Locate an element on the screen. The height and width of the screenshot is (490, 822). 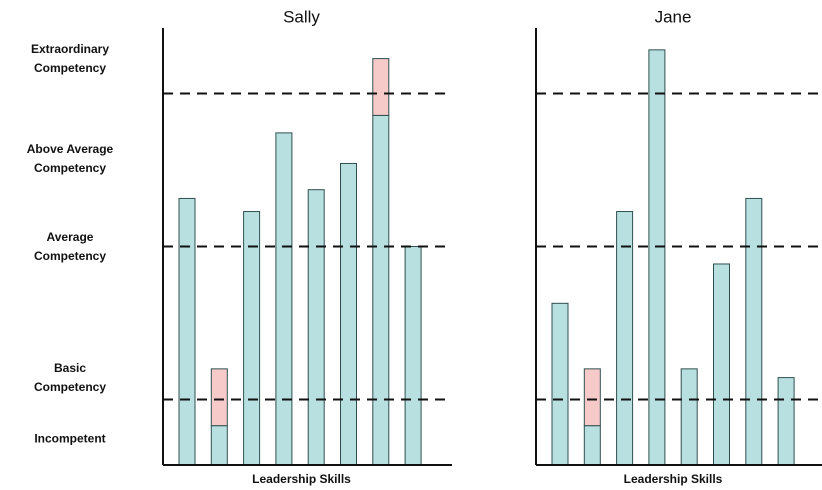
level-label: Above Average Competency is located at coordinates (70, 159).